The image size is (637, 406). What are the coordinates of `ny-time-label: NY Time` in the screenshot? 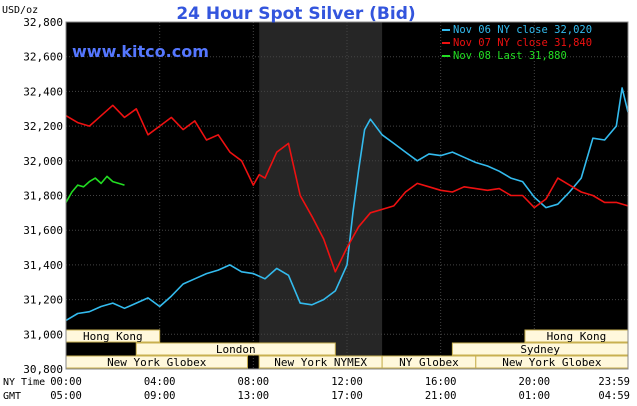 It's located at (24, 382).